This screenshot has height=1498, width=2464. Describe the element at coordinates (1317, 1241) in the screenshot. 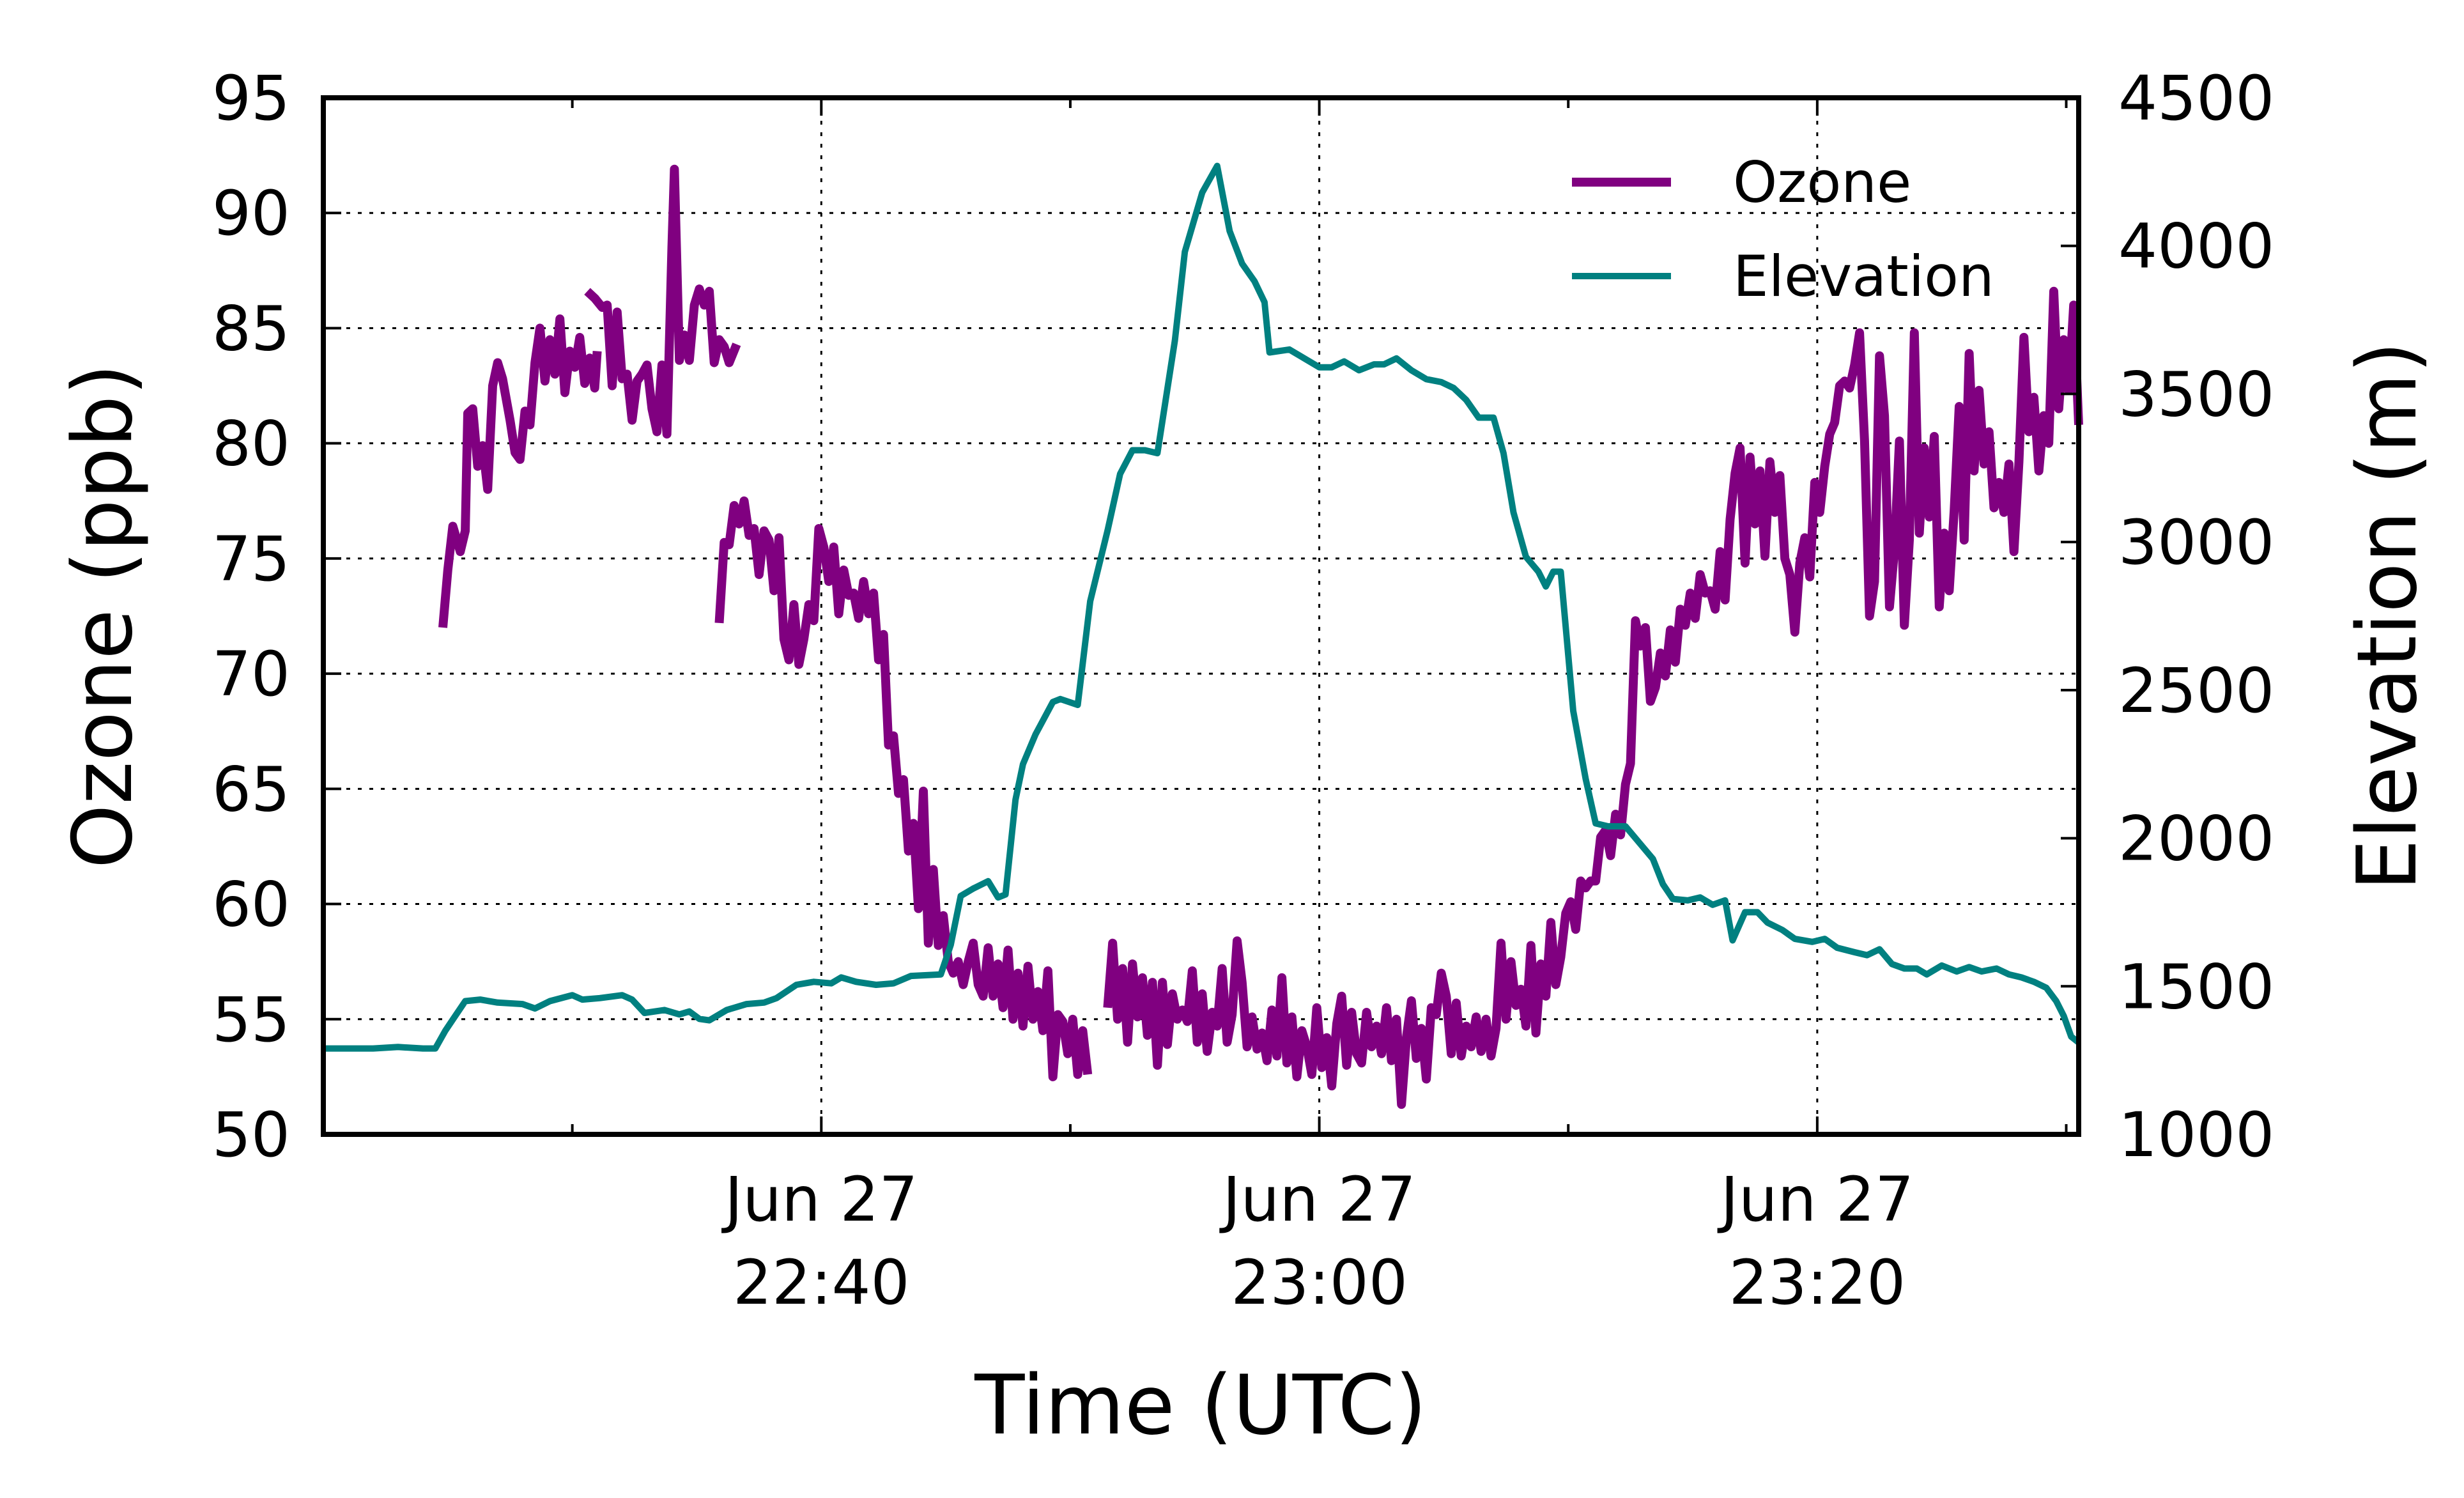

I see `x-tick-labels: Jun 27 22:40 Jun 27 23:00 Jun 27 23:20` at that location.